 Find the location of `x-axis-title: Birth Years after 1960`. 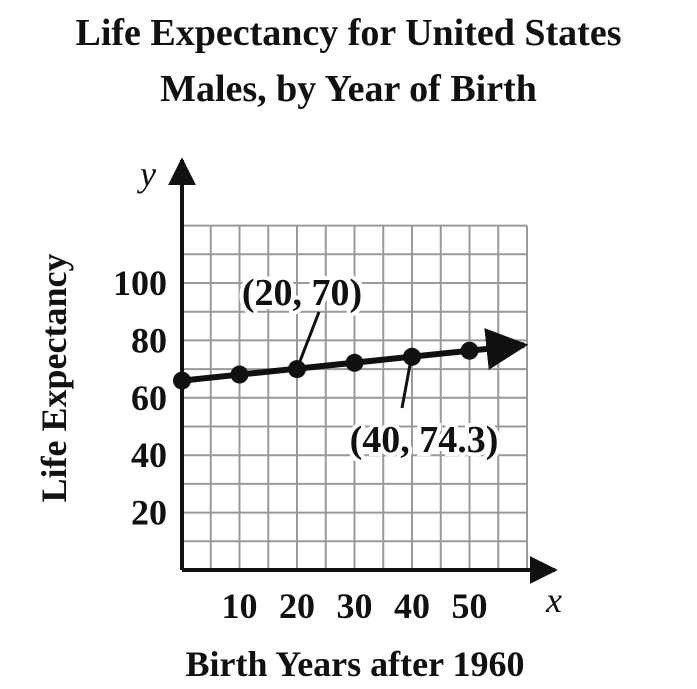

x-axis-title: Birth Years after 1960 is located at coordinates (355, 664).